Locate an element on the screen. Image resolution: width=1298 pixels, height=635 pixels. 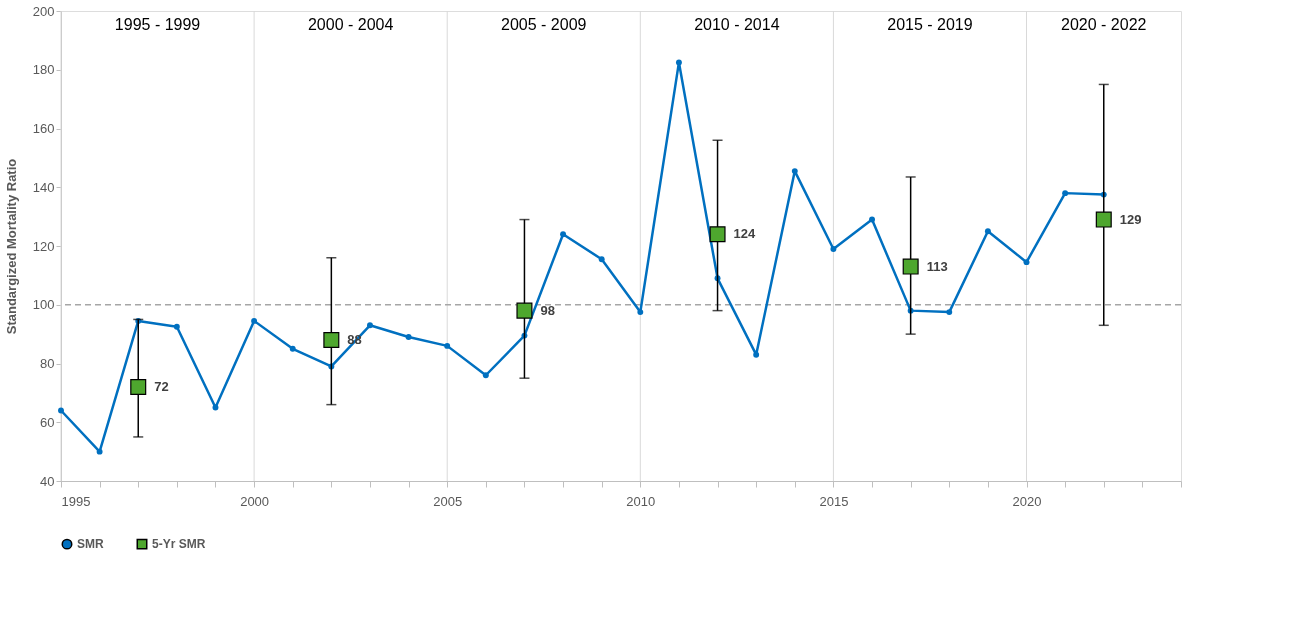
y-tick-label: 140 is located at coordinates (43, 187).